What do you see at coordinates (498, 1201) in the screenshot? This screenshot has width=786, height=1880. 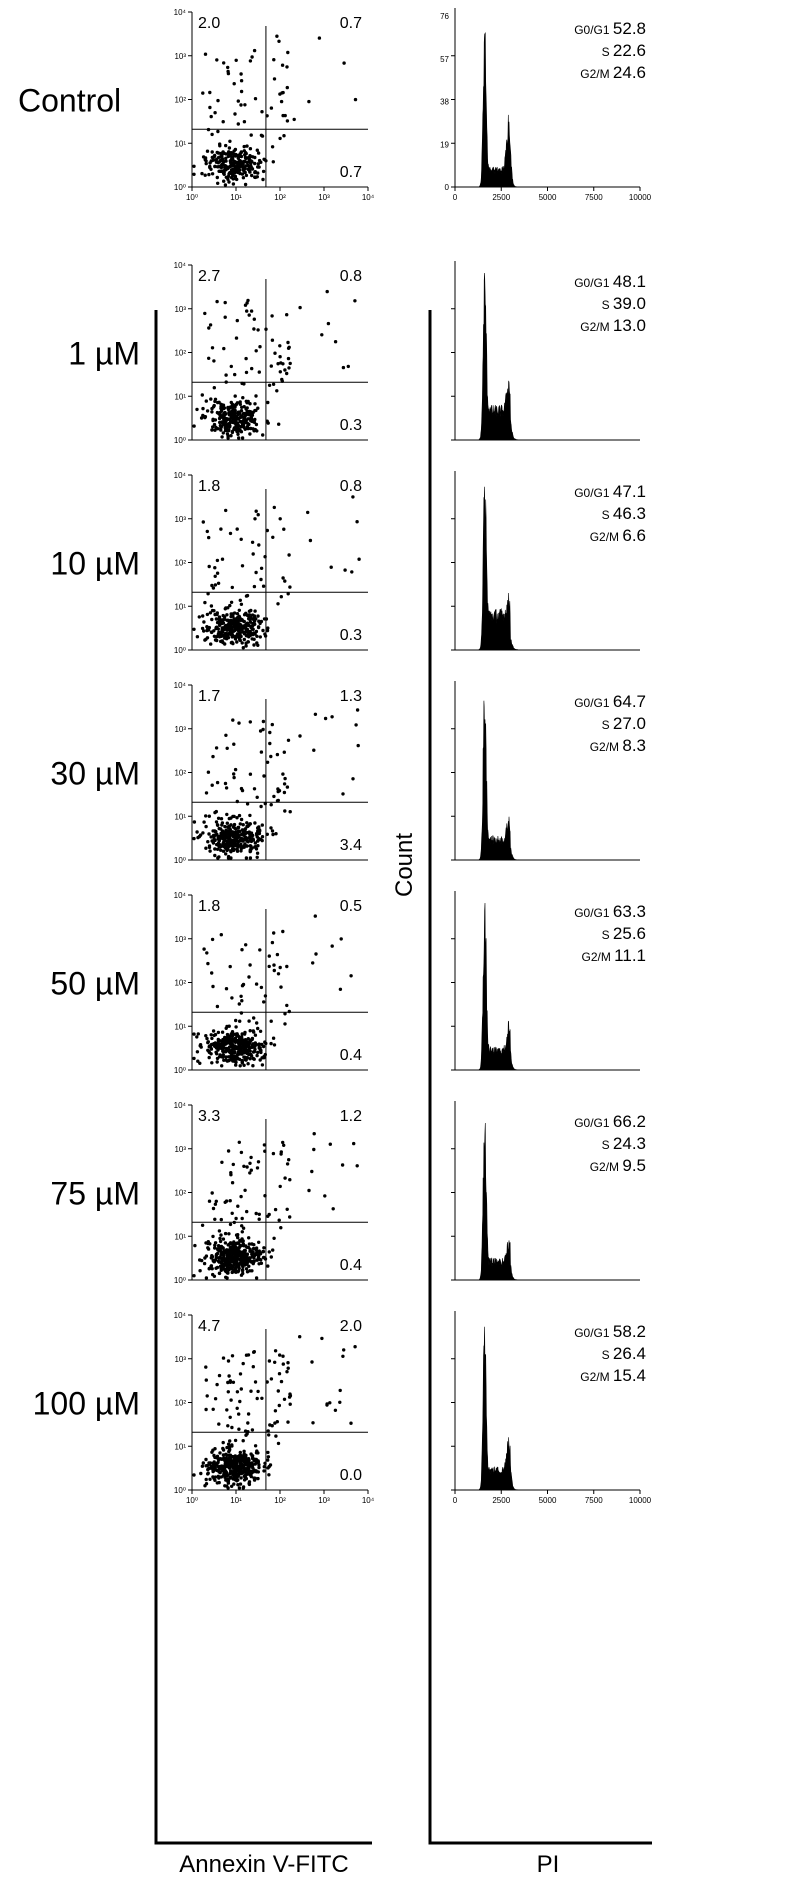 I see `pi-histogram` at bounding box center [498, 1201].